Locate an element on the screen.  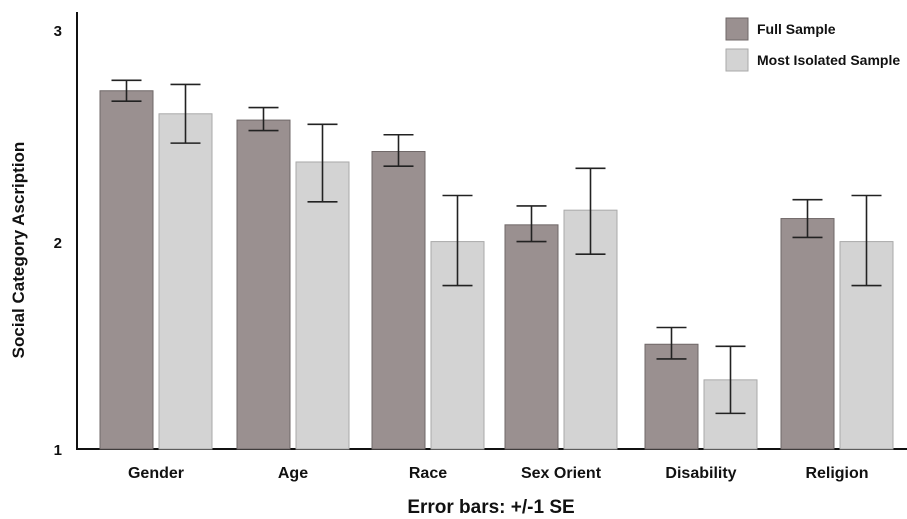
y-tick-label-2: 2 is located at coordinates (58, 243).